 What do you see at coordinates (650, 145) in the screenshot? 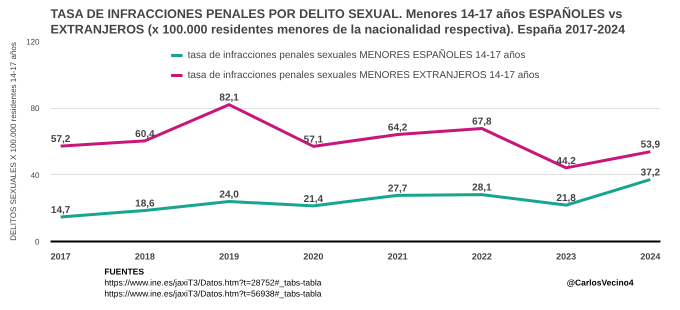
I see `data-label: 53,9` at bounding box center [650, 145].